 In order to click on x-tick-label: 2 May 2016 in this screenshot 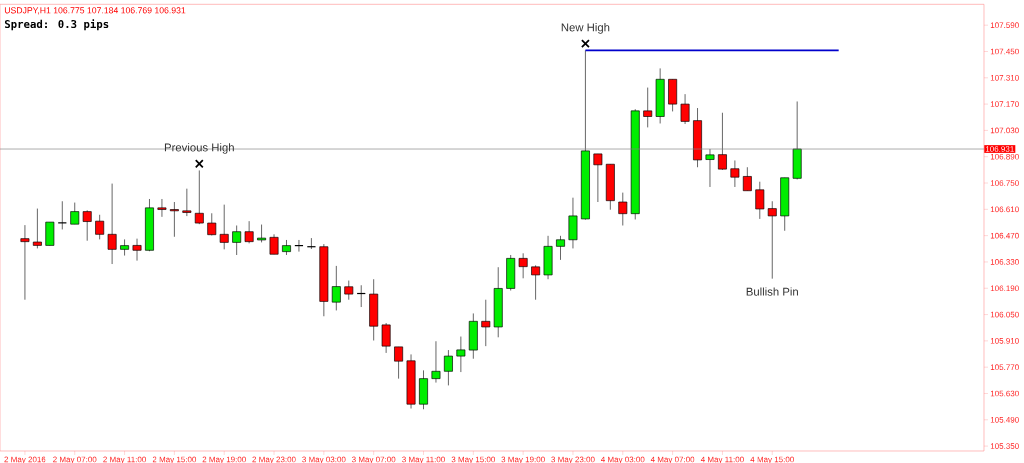, I will do `click(25, 459)`.